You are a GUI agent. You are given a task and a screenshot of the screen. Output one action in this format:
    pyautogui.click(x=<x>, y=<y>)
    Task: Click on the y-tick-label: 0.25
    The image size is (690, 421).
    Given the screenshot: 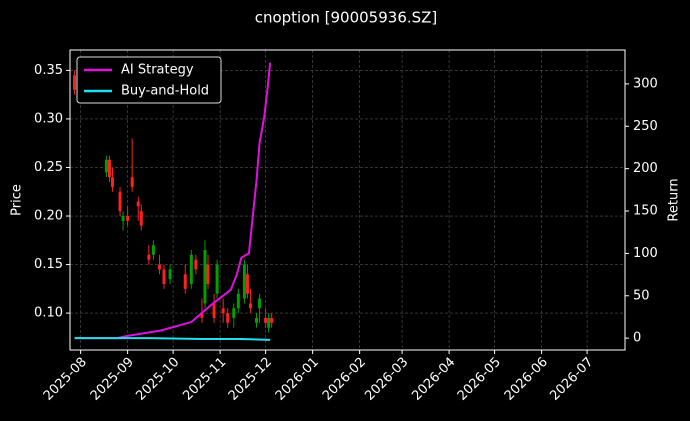 What is the action you would take?
    pyautogui.click(x=48, y=167)
    